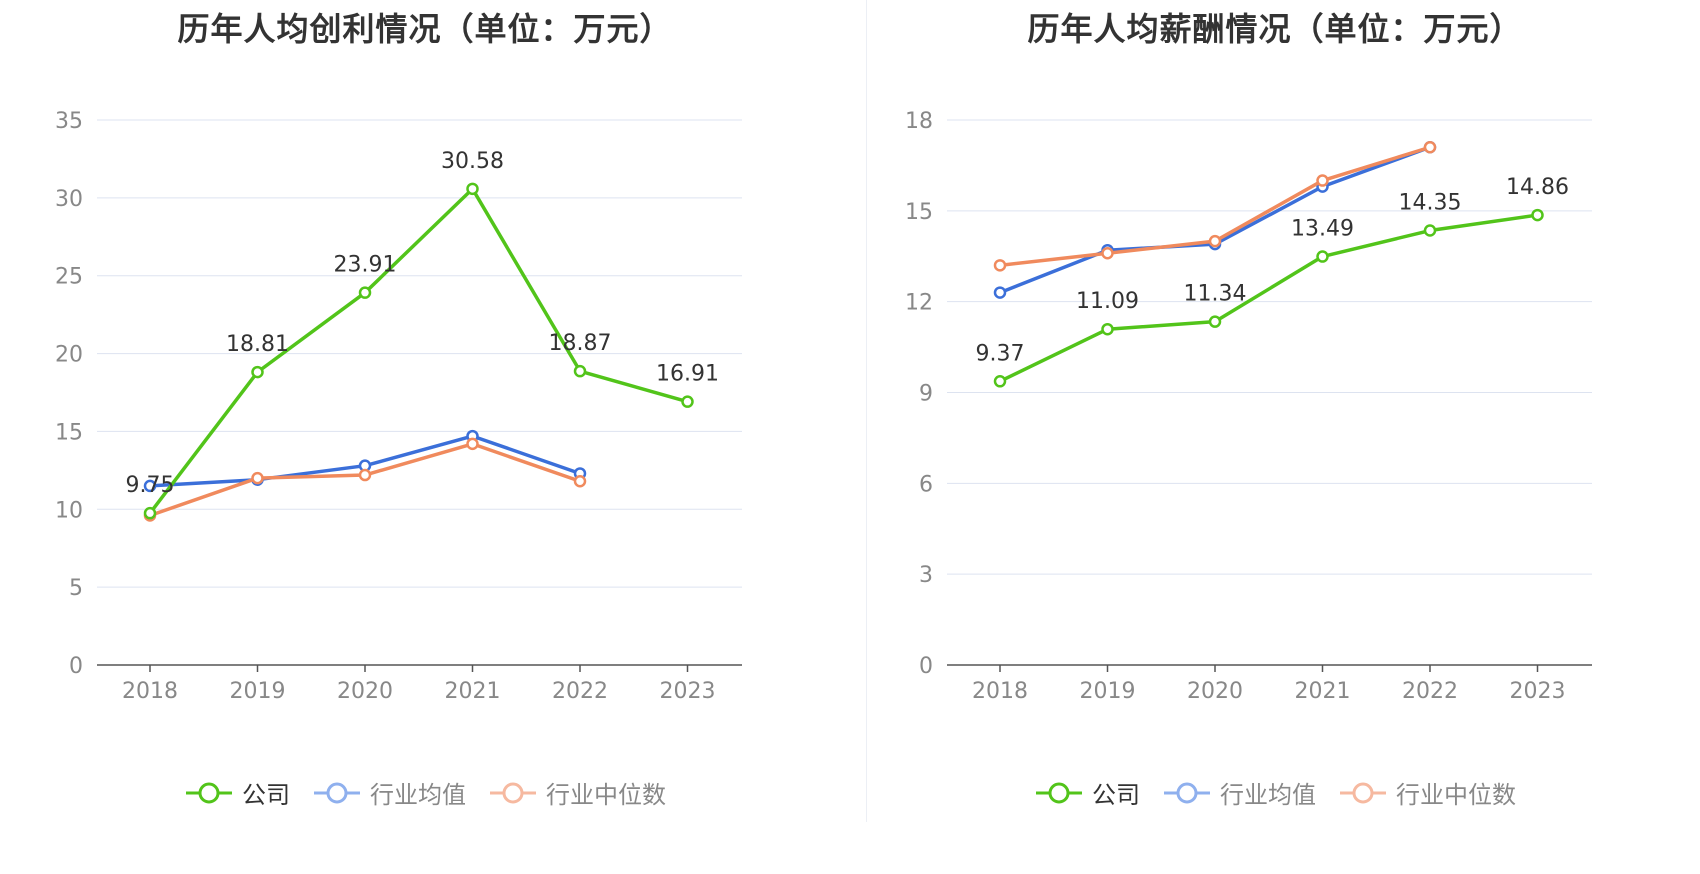  Describe the element at coordinates (1275, 29) in the screenshot. I see `chart-title: 历年人均薪酬情况（单位：万元）` at that location.